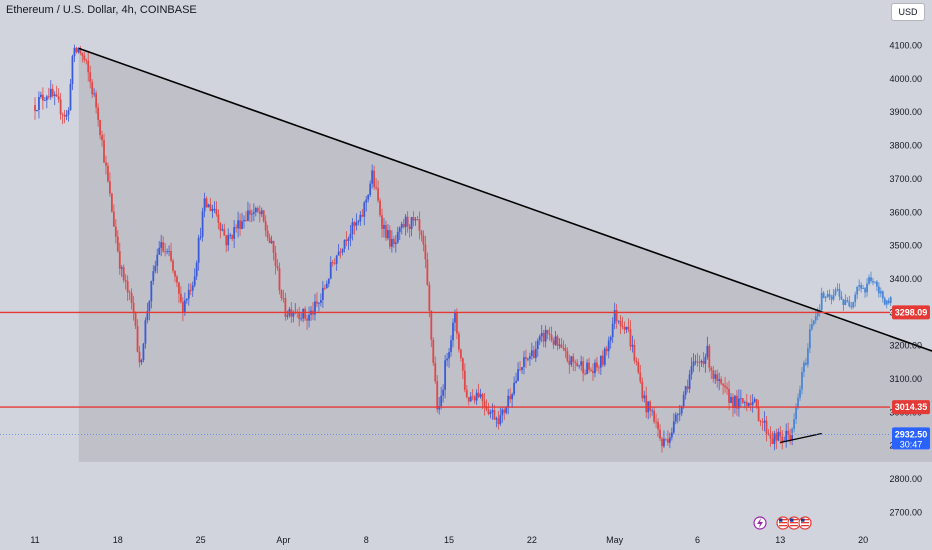 The height and width of the screenshot is (550, 932). What do you see at coordinates (801, 438) in the screenshot?
I see `support-trendline` at bounding box center [801, 438].